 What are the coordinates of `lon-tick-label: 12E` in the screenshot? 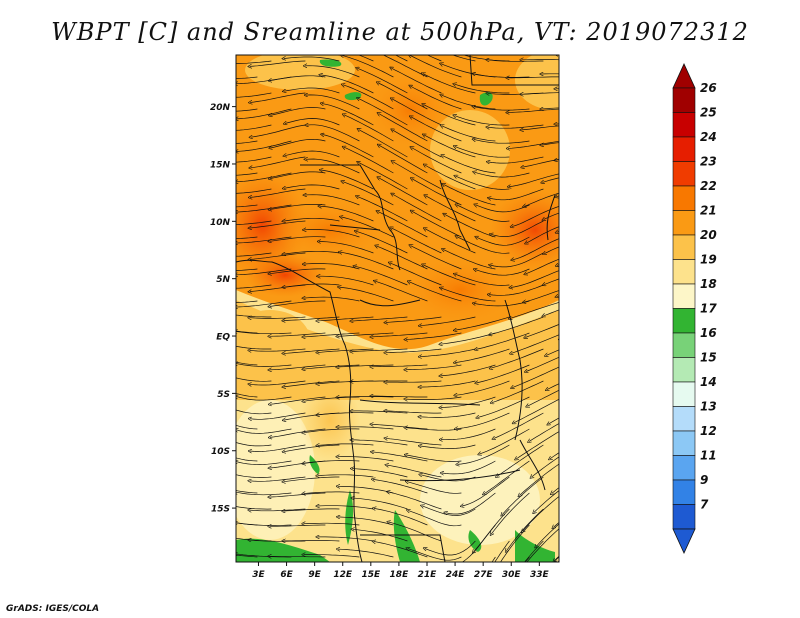 It's located at (343, 575).